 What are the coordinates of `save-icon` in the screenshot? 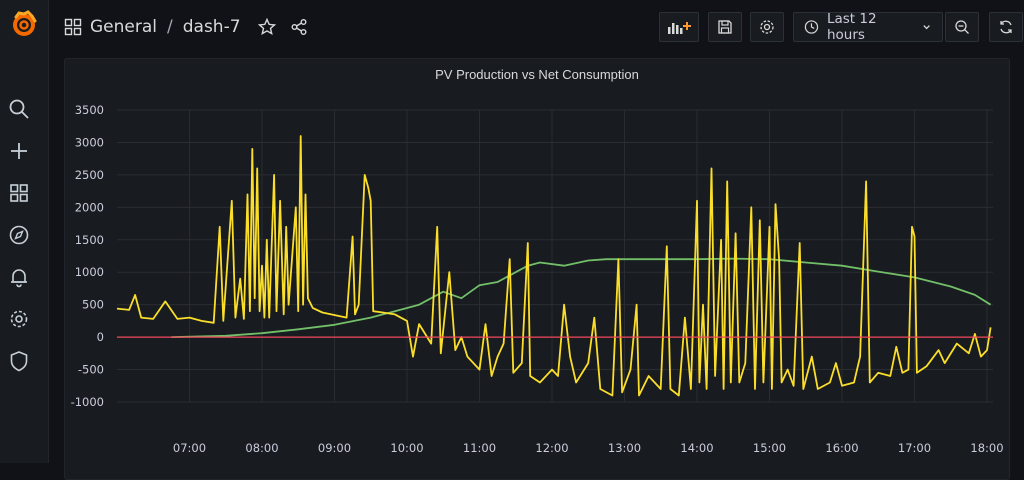 It's located at (725, 27).